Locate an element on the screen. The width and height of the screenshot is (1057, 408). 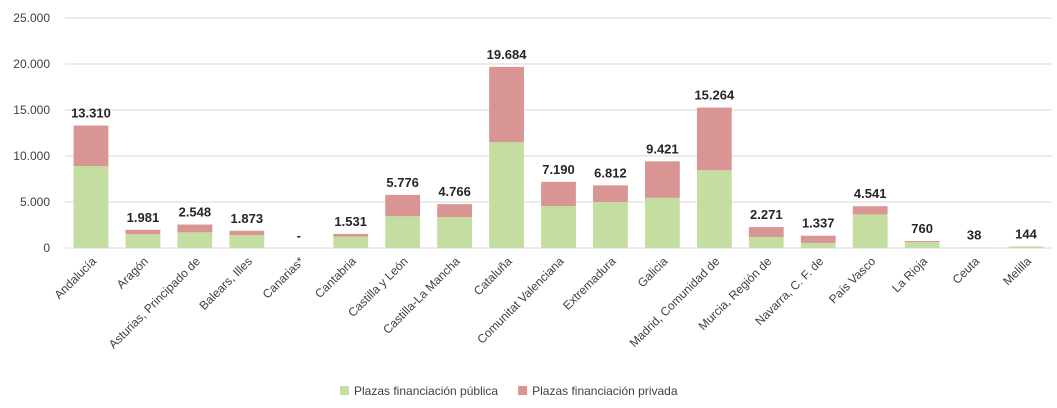
total-label: 19.684 is located at coordinates (507, 54).